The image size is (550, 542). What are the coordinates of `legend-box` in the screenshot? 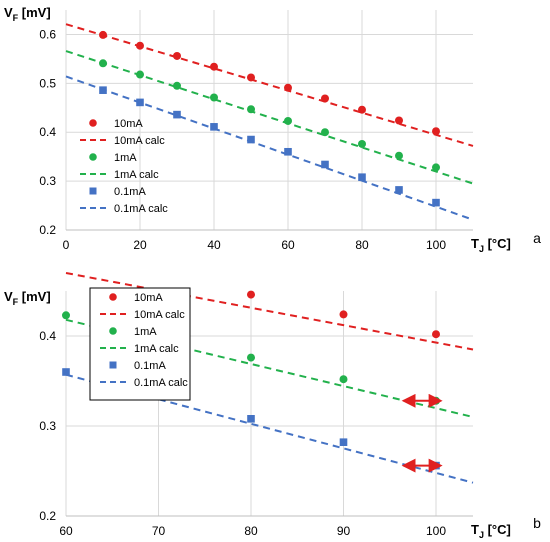 It's located at (140, 344).